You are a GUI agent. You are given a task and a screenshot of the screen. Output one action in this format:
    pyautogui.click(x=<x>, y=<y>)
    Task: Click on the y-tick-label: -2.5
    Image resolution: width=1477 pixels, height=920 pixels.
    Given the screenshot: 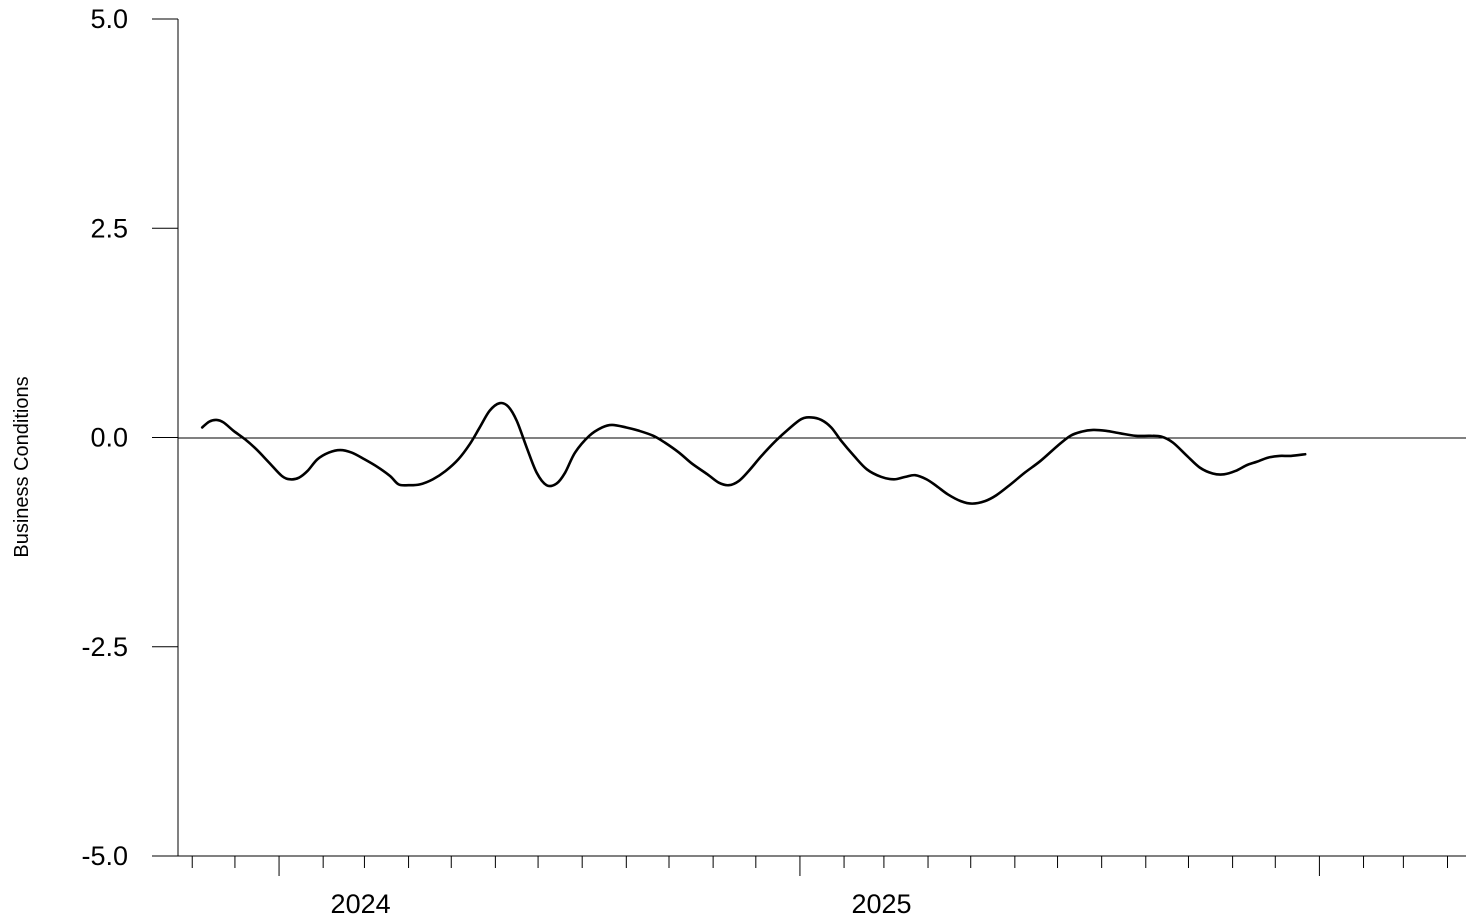 What is the action you would take?
    pyautogui.click(x=104, y=647)
    